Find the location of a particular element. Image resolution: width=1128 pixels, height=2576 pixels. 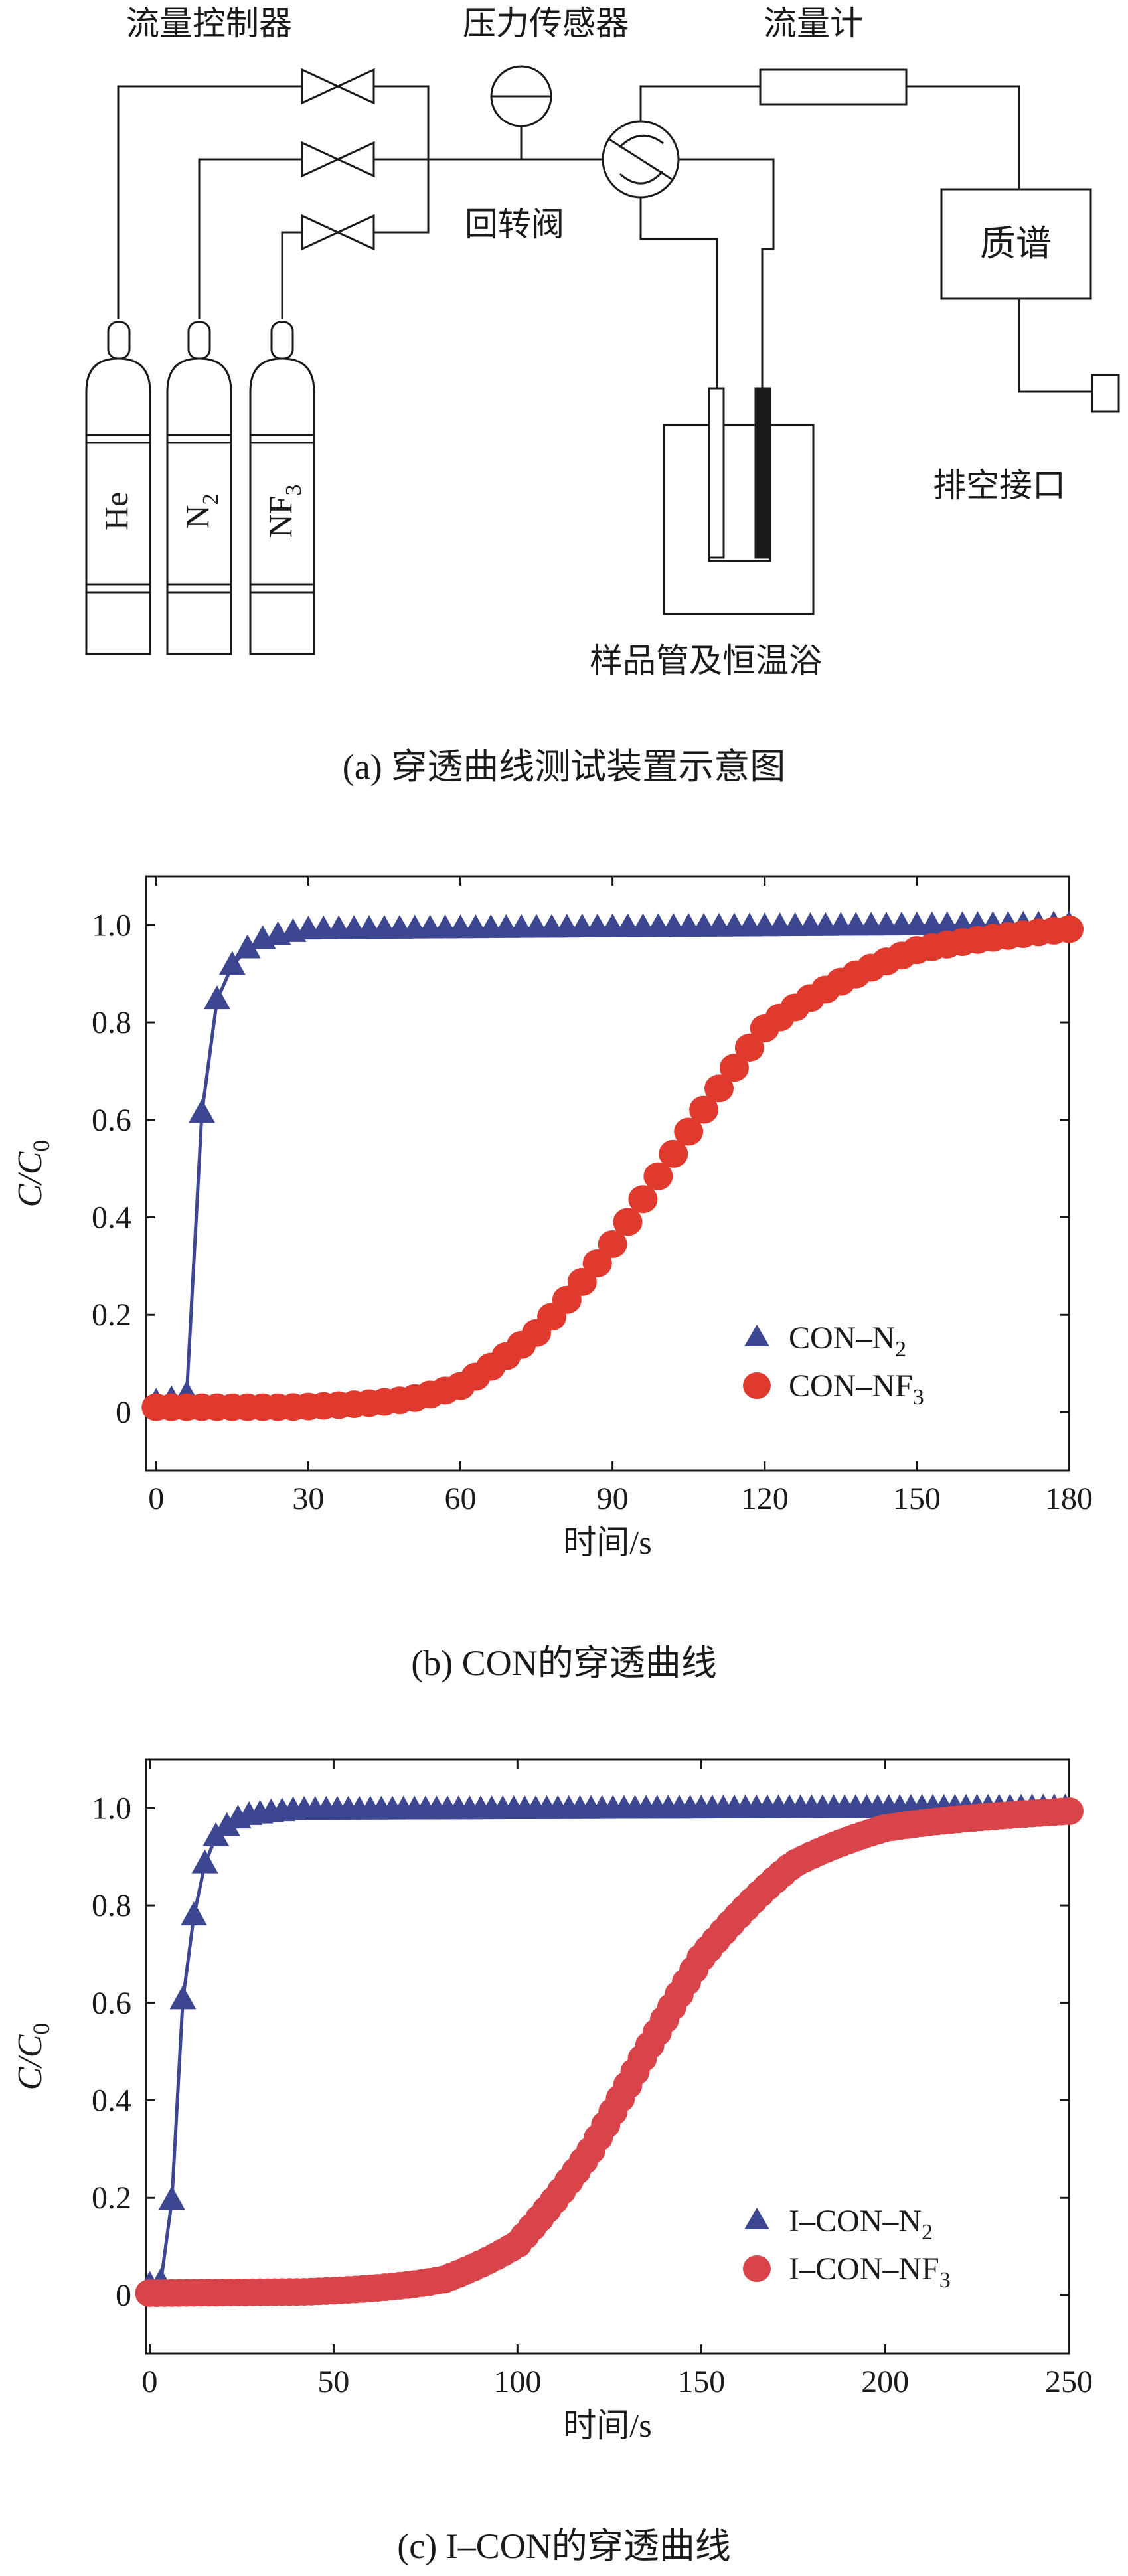

legend-label: CON–N2 is located at coordinates (847, 1341).